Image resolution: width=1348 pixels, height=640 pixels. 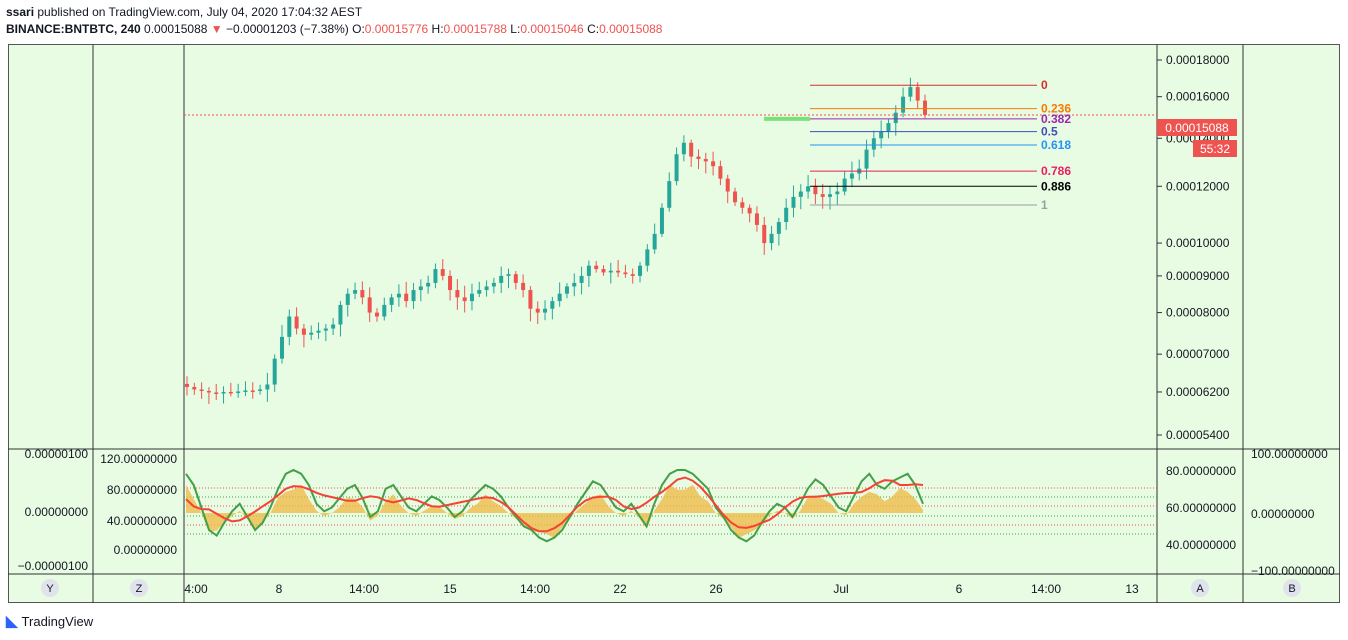 What do you see at coordinates (53, 566) in the screenshot?
I see `osc-left-tick: −0.00000100` at bounding box center [53, 566].